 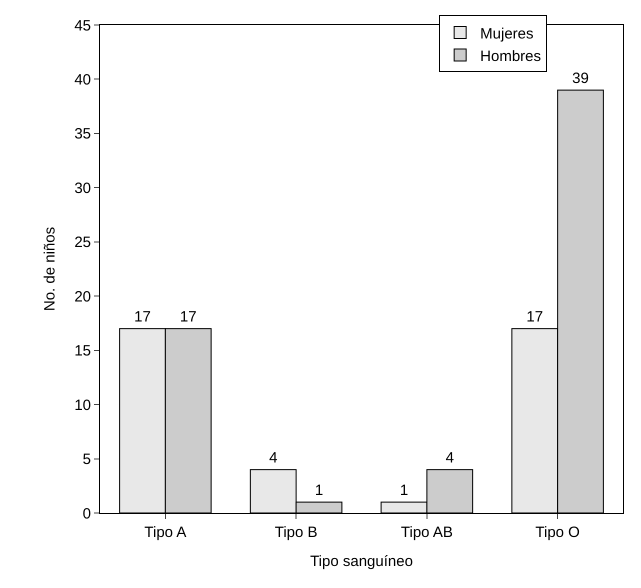 What do you see at coordinates (426, 532) in the screenshot?
I see `x-tick-label: Tipo AB` at bounding box center [426, 532].